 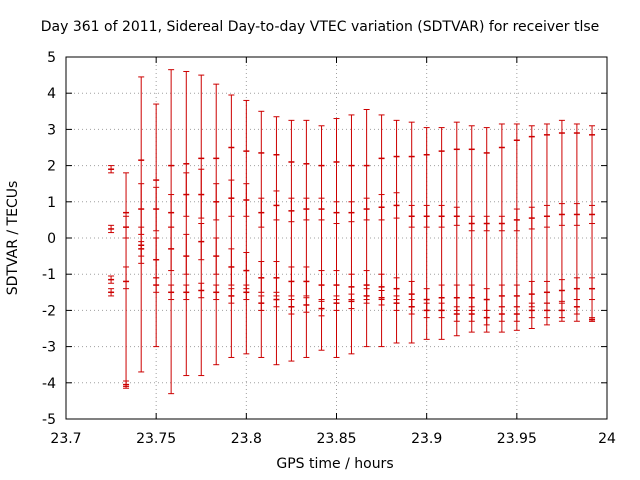 I want to click on y-tick-label: 1, so click(x=51, y=203).